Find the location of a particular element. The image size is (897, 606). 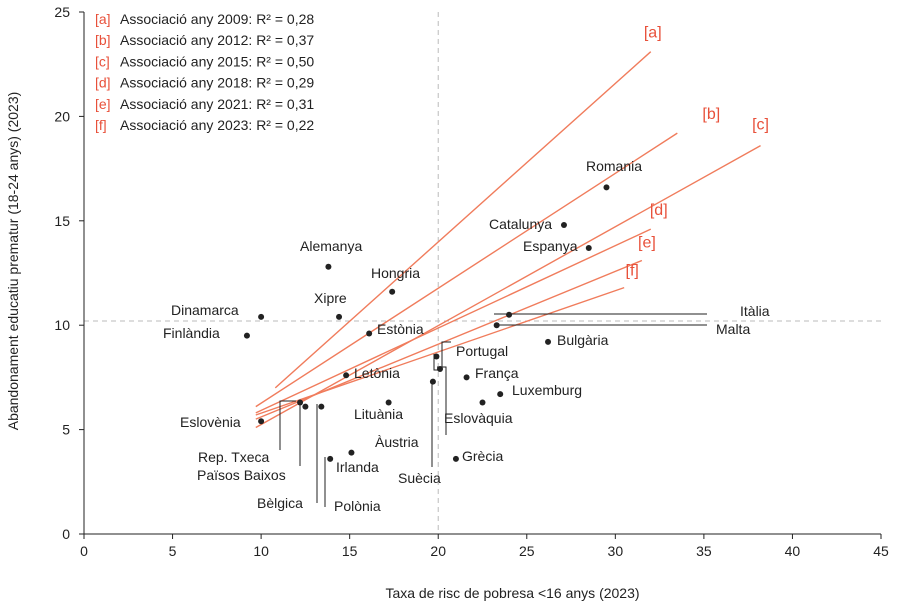

legend-key: [e] is located at coordinates (103, 104).